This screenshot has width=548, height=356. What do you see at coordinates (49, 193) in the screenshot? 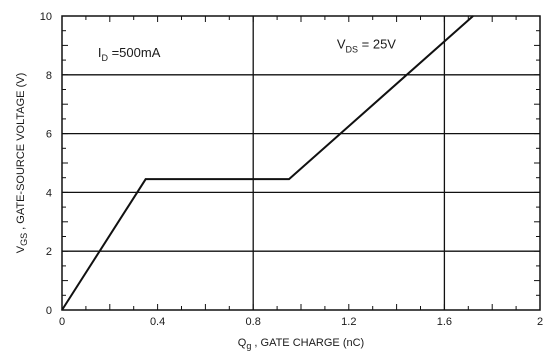
I see `y-tick-label: 4` at bounding box center [49, 193].